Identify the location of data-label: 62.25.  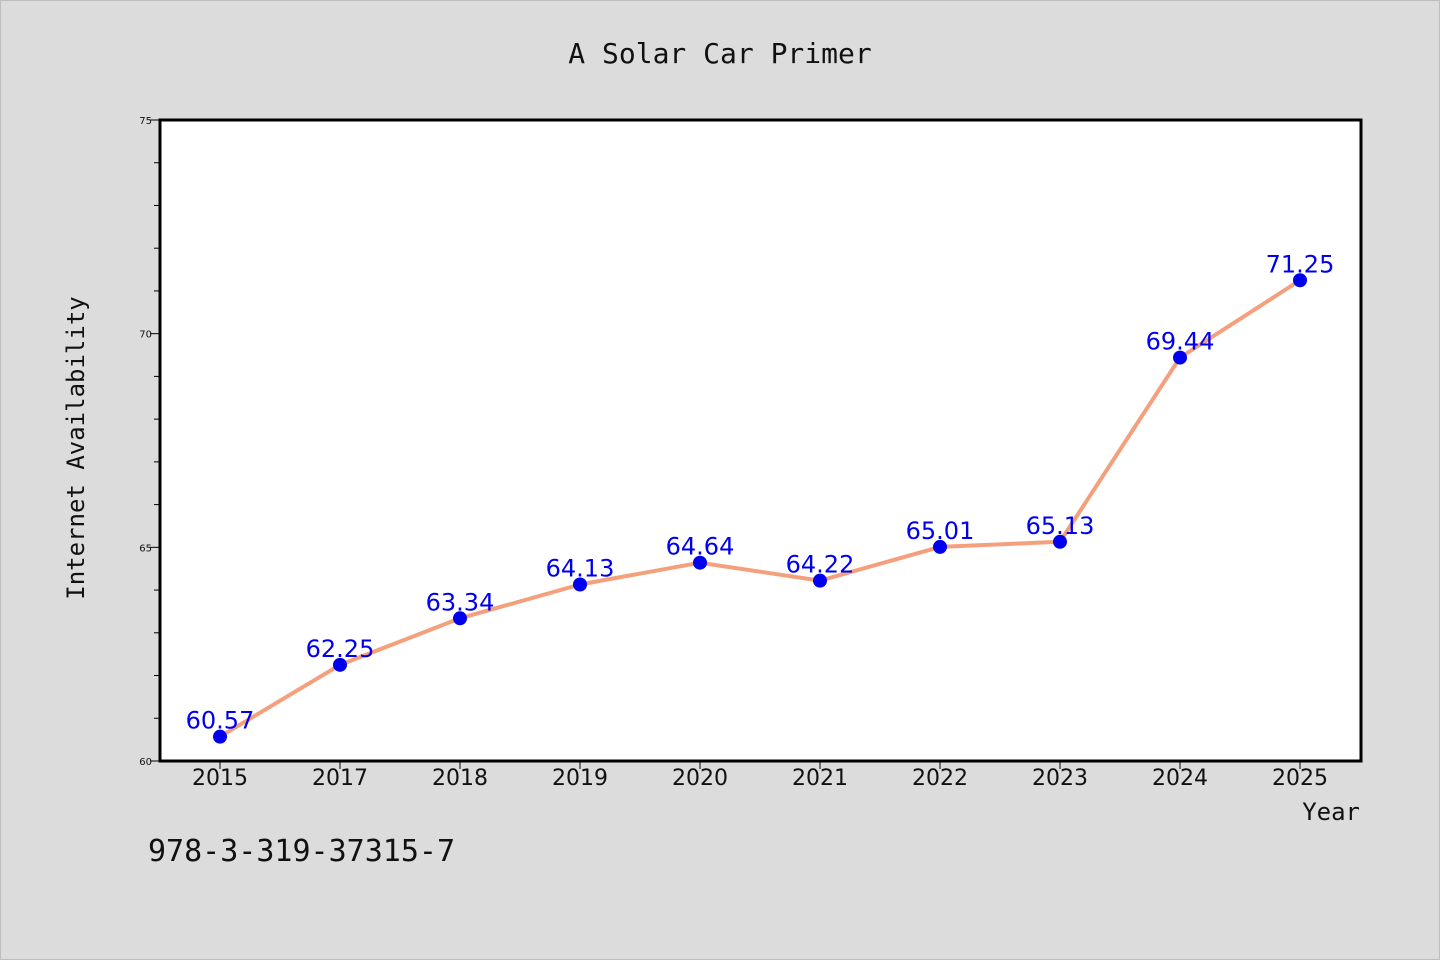
(340, 649).